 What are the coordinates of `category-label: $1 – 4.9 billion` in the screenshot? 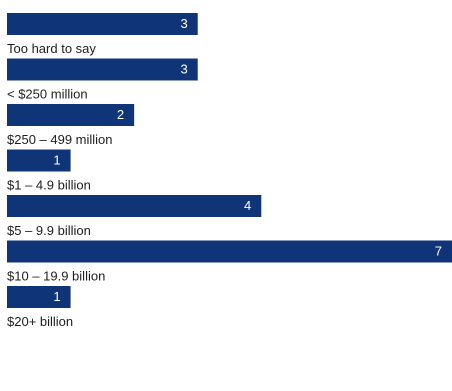 It's located at (49, 185).